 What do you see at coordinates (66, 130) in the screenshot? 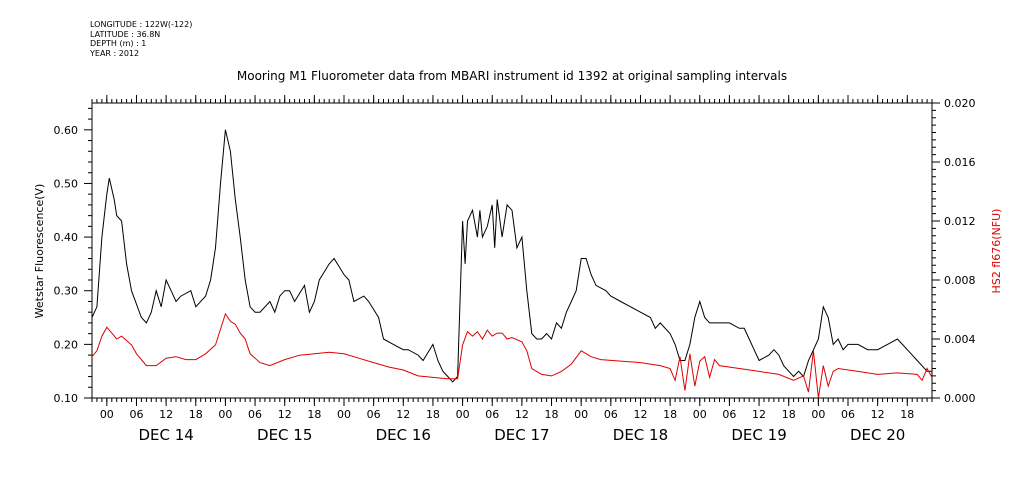
I see `y-left-tick-label: 0.60` at bounding box center [66, 130].